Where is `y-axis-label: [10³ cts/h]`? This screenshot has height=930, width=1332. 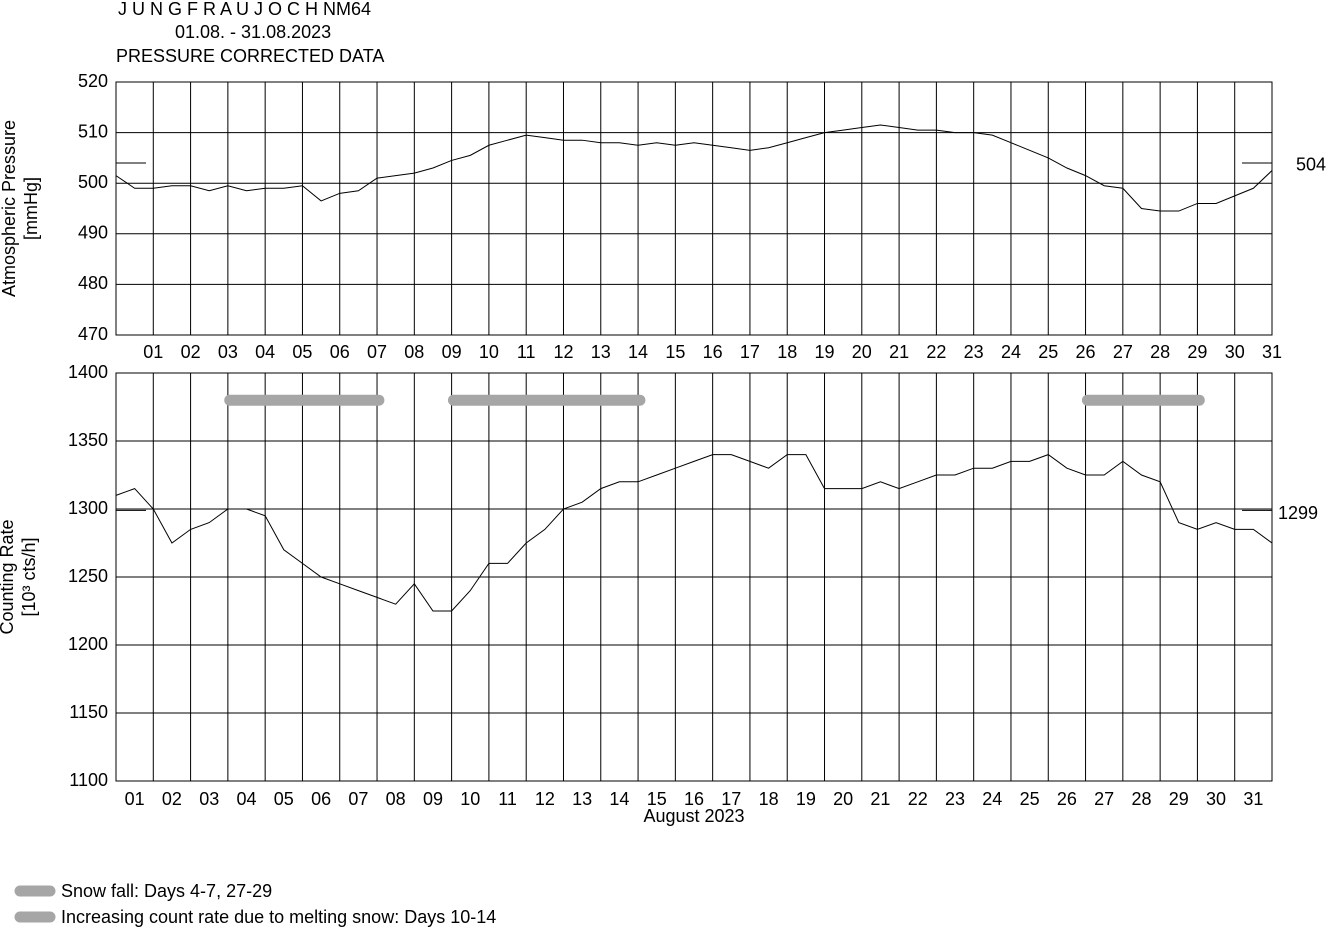
y-axis-label: [10³ cts/h] is located at coordinates (29, 576).